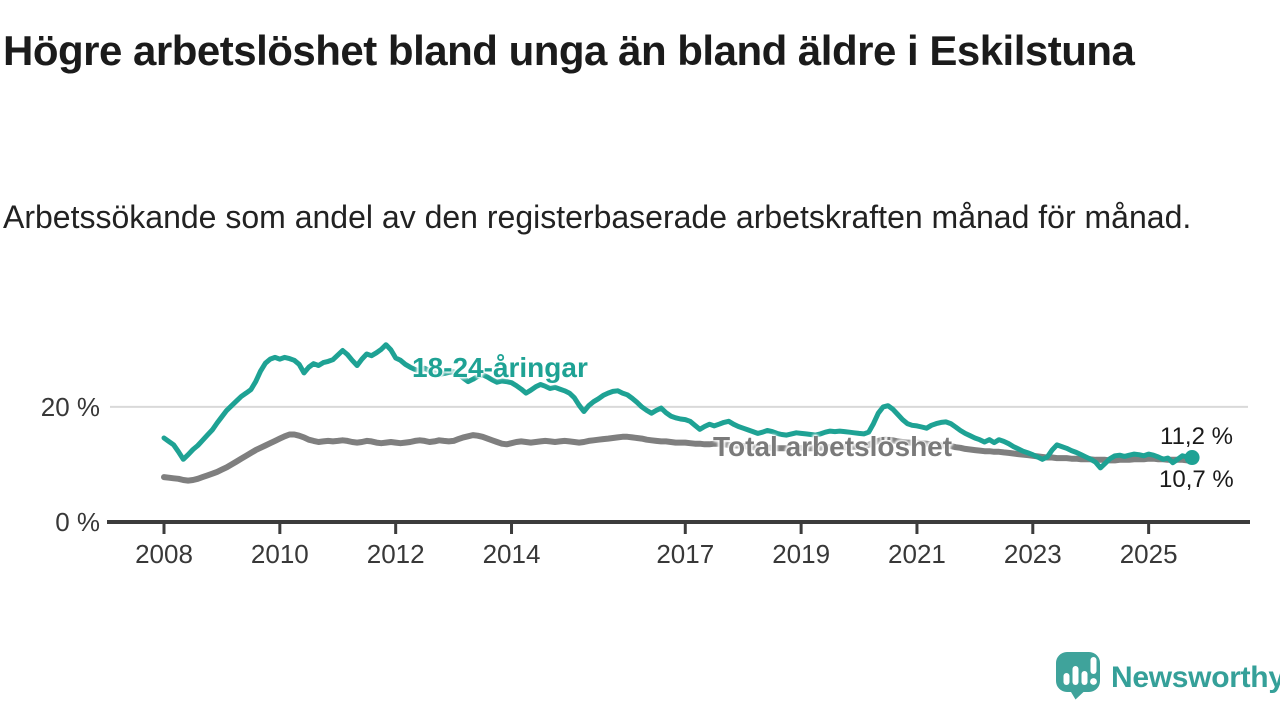 The height and width of the screenshot is (720, 1280). What do you see at coordinates (1149, 554) in the screenshot?
I see `x-tick-label: 2025` at bounding box center [1149, 554].